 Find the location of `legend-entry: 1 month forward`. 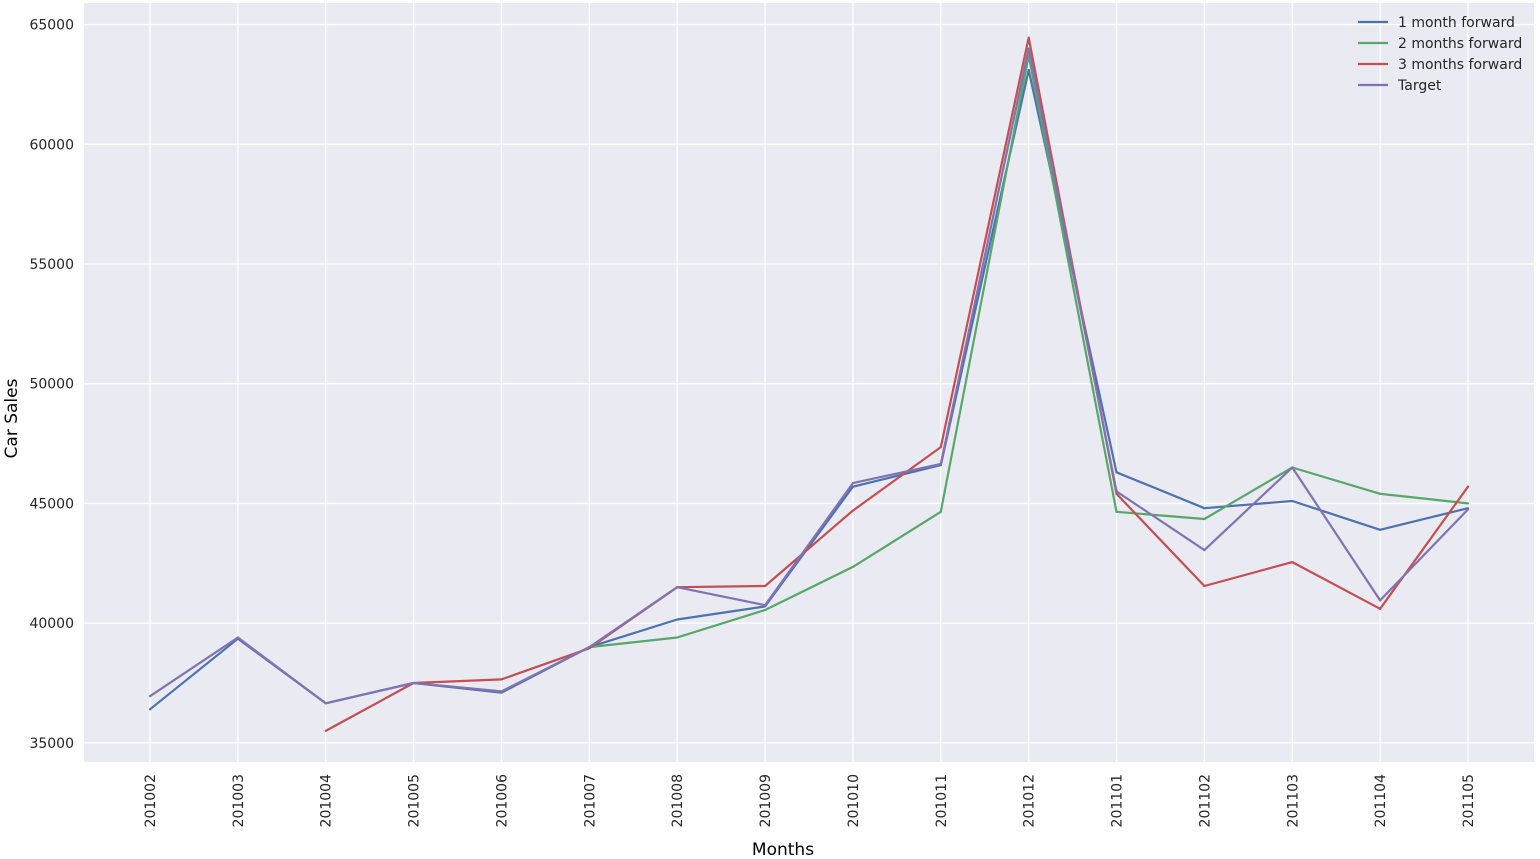

legend-entry: 1 month forward is located at coordinates (1456, 23).